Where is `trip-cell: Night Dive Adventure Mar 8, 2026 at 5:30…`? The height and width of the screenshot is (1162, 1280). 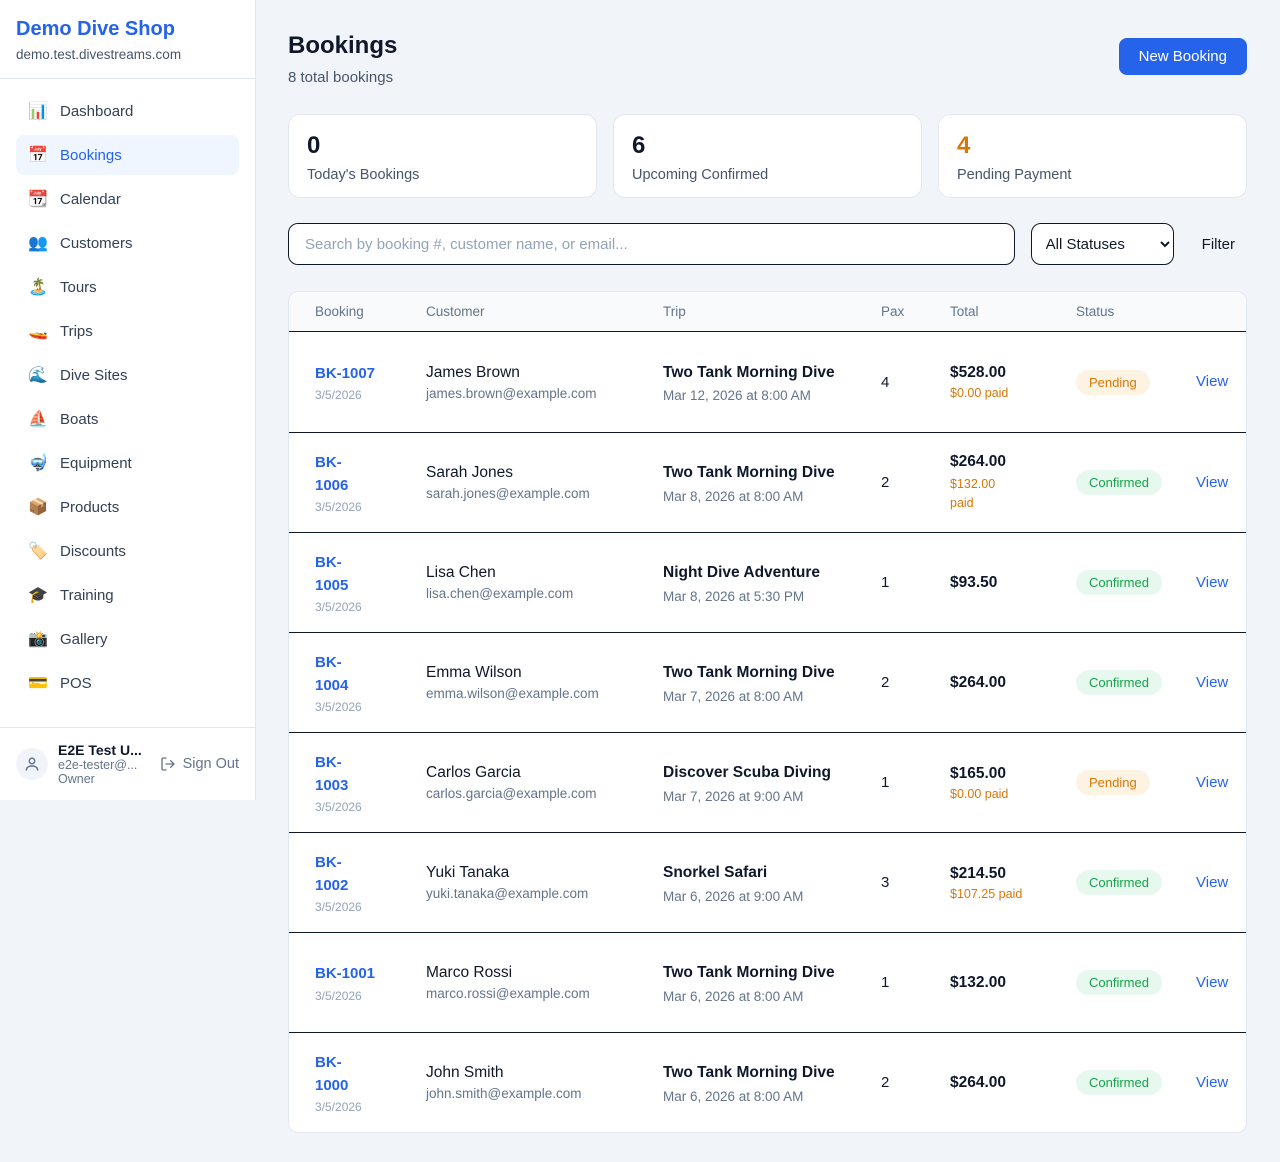 trip-cell: Night Dive Adventure Mar 8, 2026 at 5:30… is located at coordinates (772, 582).